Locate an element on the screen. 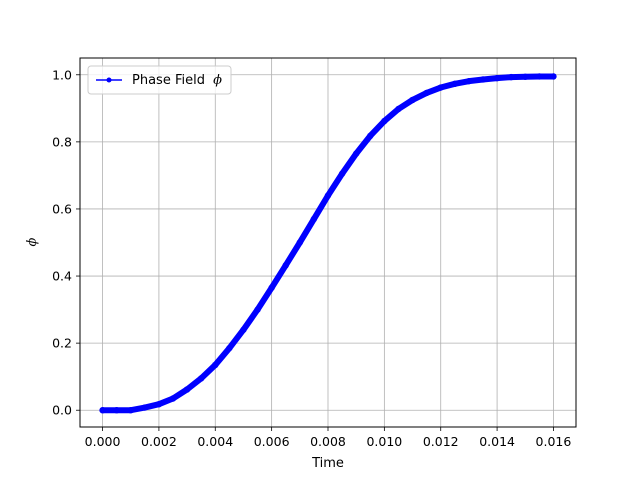  x-tick-label: 0.004 is located at coordinates (215, 441).